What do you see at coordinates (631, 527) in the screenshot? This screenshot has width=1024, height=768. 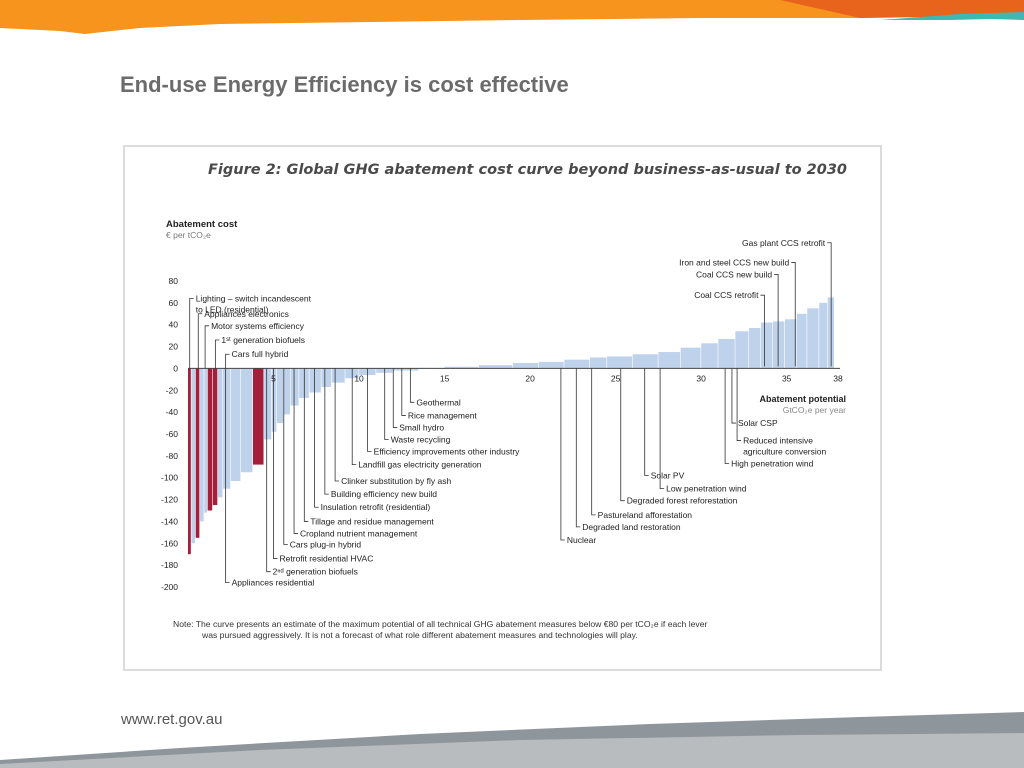 I see `annotation-label: Degraded land restoration` at bounding box center [631, 527].